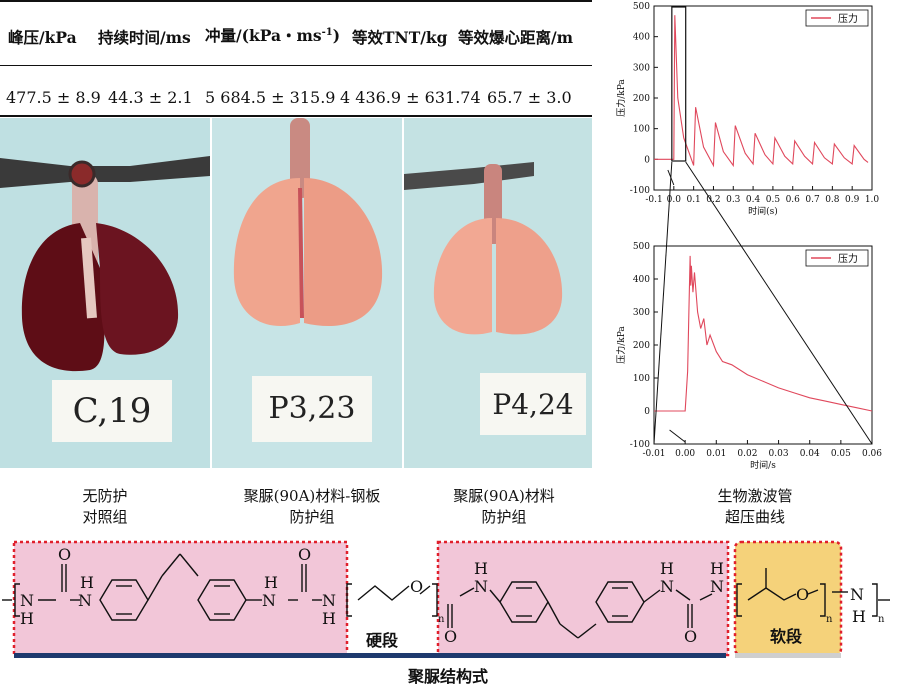 The height and width of the screenshot is (690, 900). What do you see at coordinates (312, 496) in the screenshot?
I see `caption-steel-line1: 聚脲(90A)材料-钢板` at bounding box center [312, 496].